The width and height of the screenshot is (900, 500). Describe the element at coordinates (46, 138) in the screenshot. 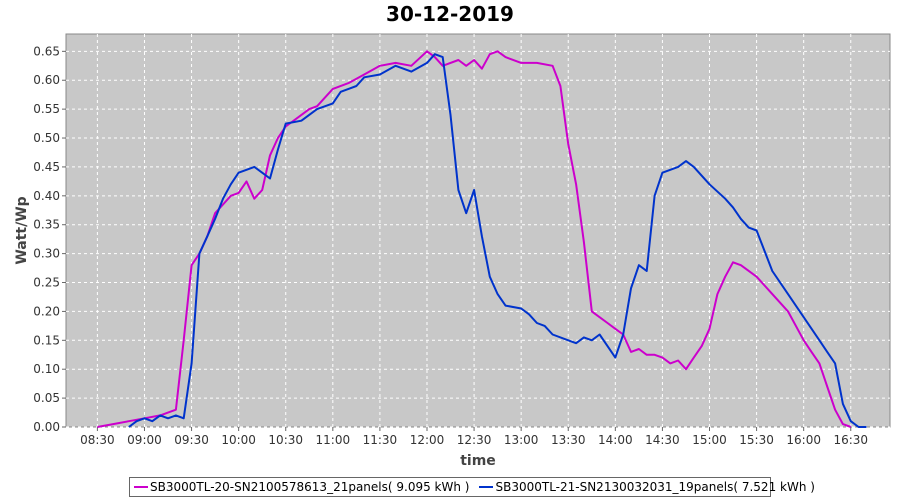

I see `y-tick-label: 0.50` at that location.